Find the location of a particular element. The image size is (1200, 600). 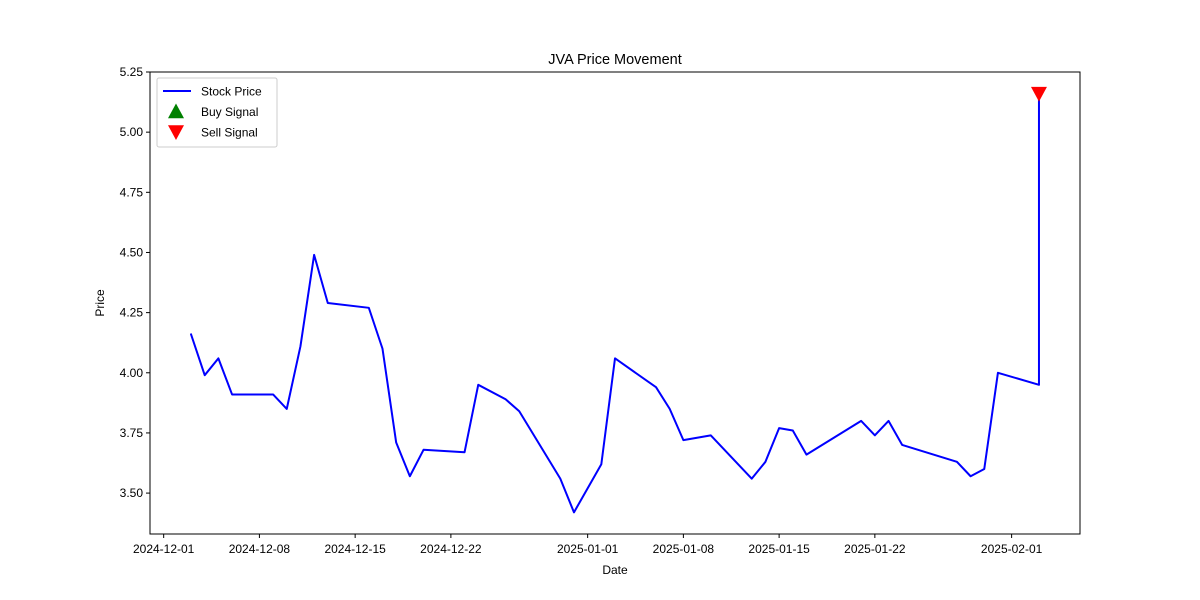

legend-label: Stock Price is located at coordinates (231, 92).